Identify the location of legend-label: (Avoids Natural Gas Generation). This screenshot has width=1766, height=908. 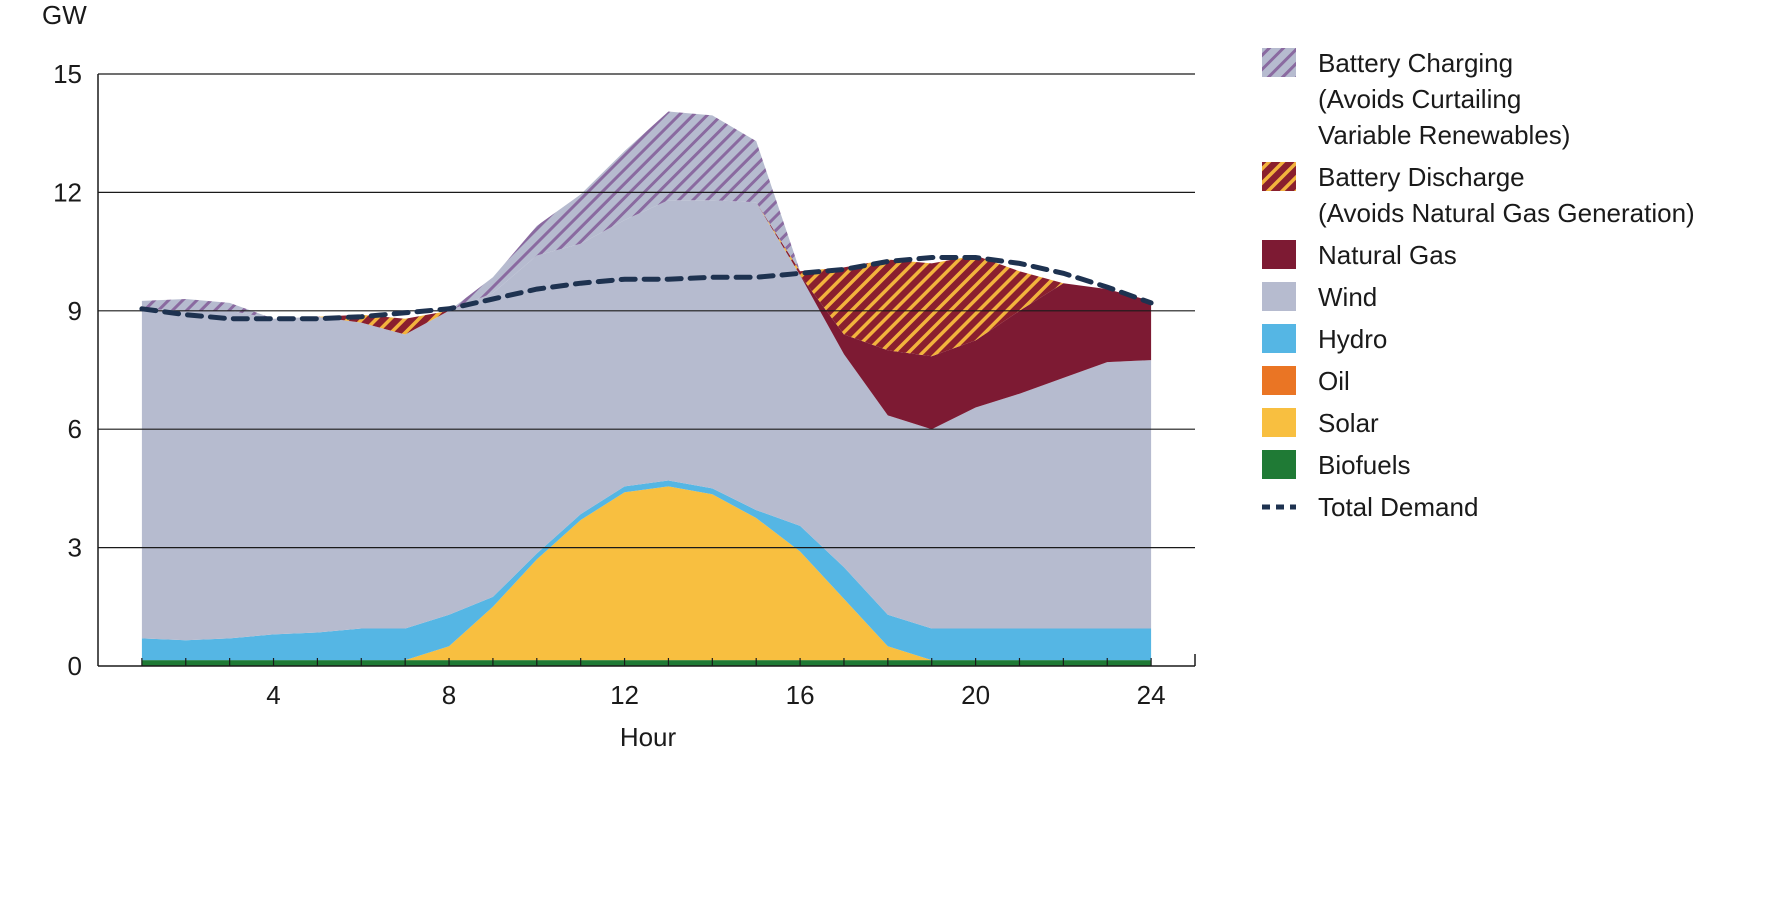
(1506, 213).